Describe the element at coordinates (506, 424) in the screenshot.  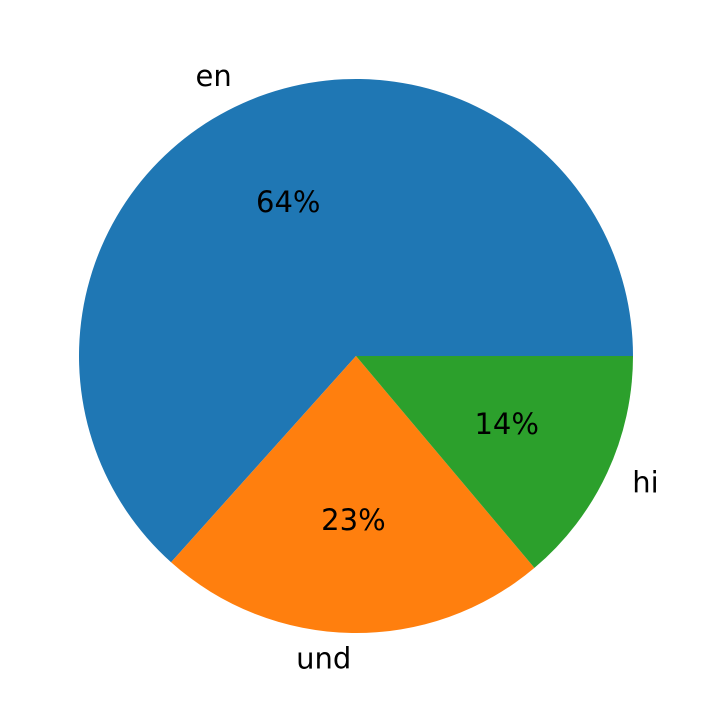
I see `value-label: 14%` at that location.